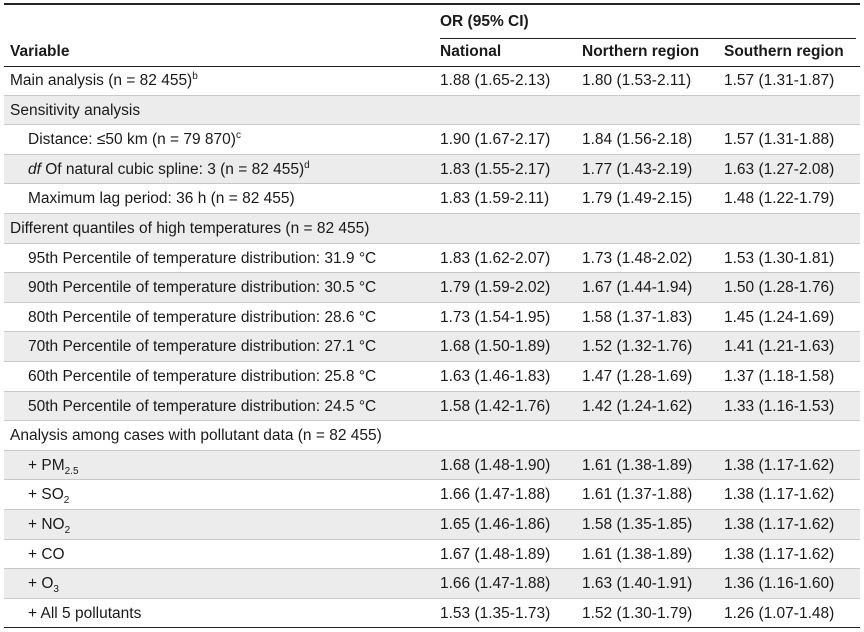  What do you see at coordinates (779, 406) in the screenshot?
I see `southern-value: 1.33 (1.16-1.53)` at bounding box center [779, 406].